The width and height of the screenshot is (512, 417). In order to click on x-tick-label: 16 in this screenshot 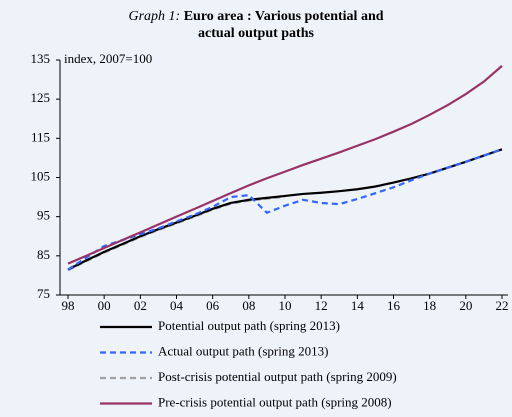, I will do `click(394, 305)`.